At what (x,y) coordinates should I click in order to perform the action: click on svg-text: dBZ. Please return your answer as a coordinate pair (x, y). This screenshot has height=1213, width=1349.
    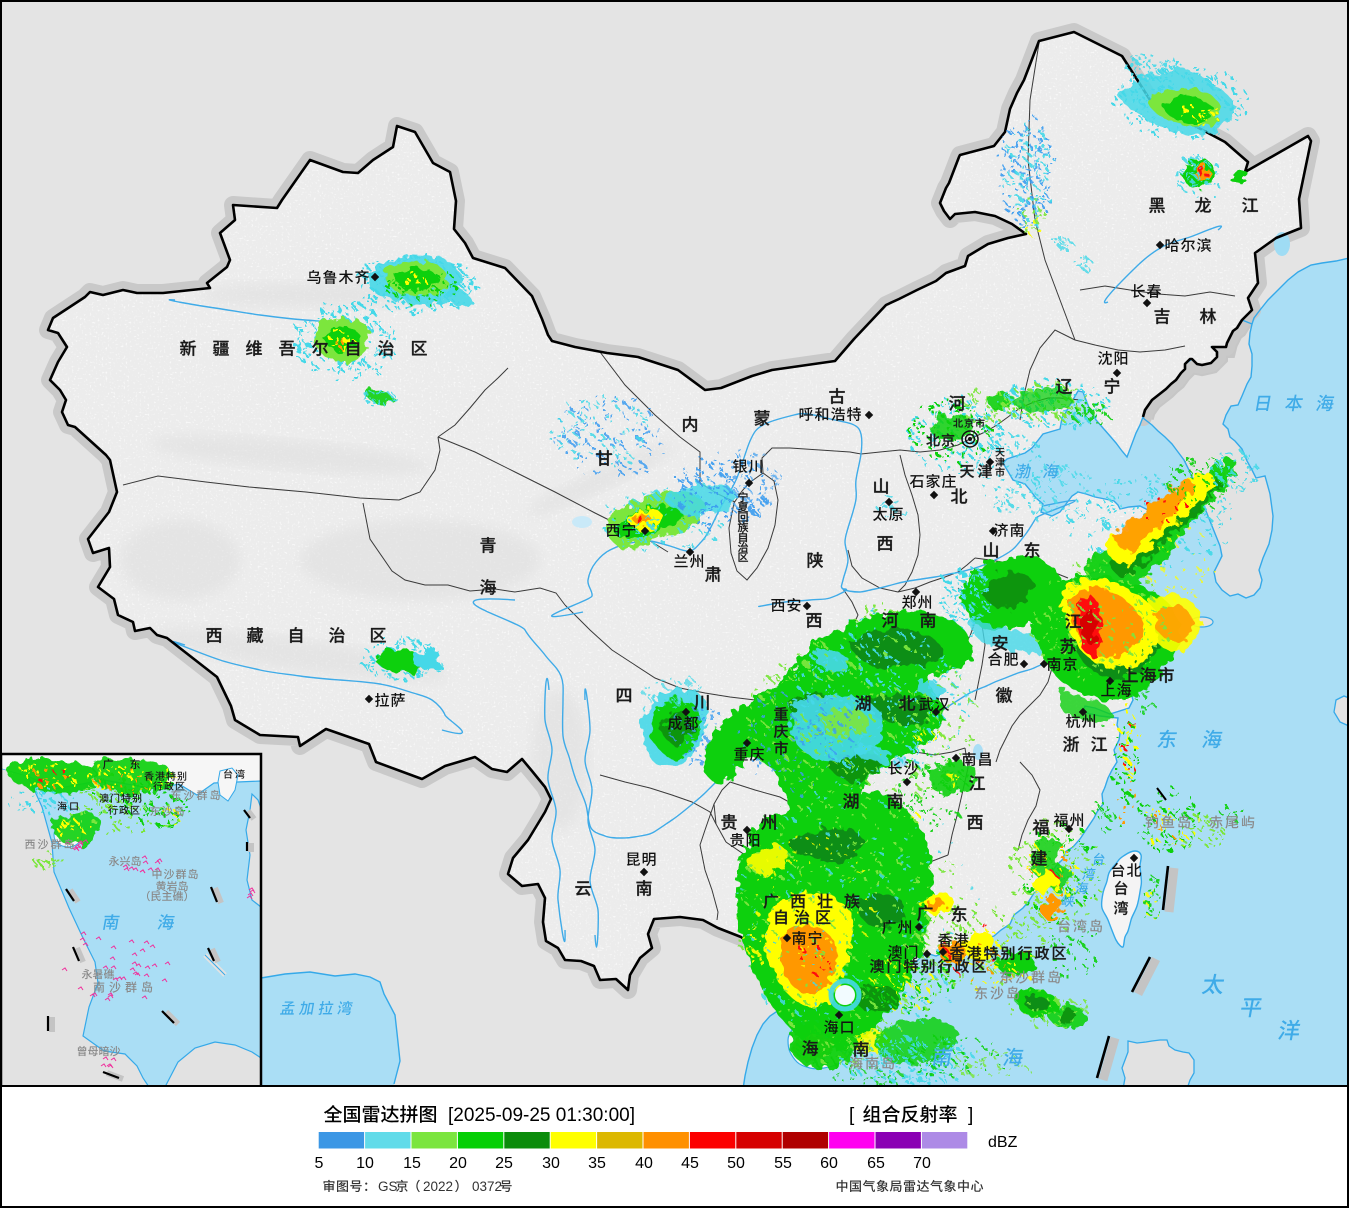
    Looking at the image, I should click on (1003, 1142).